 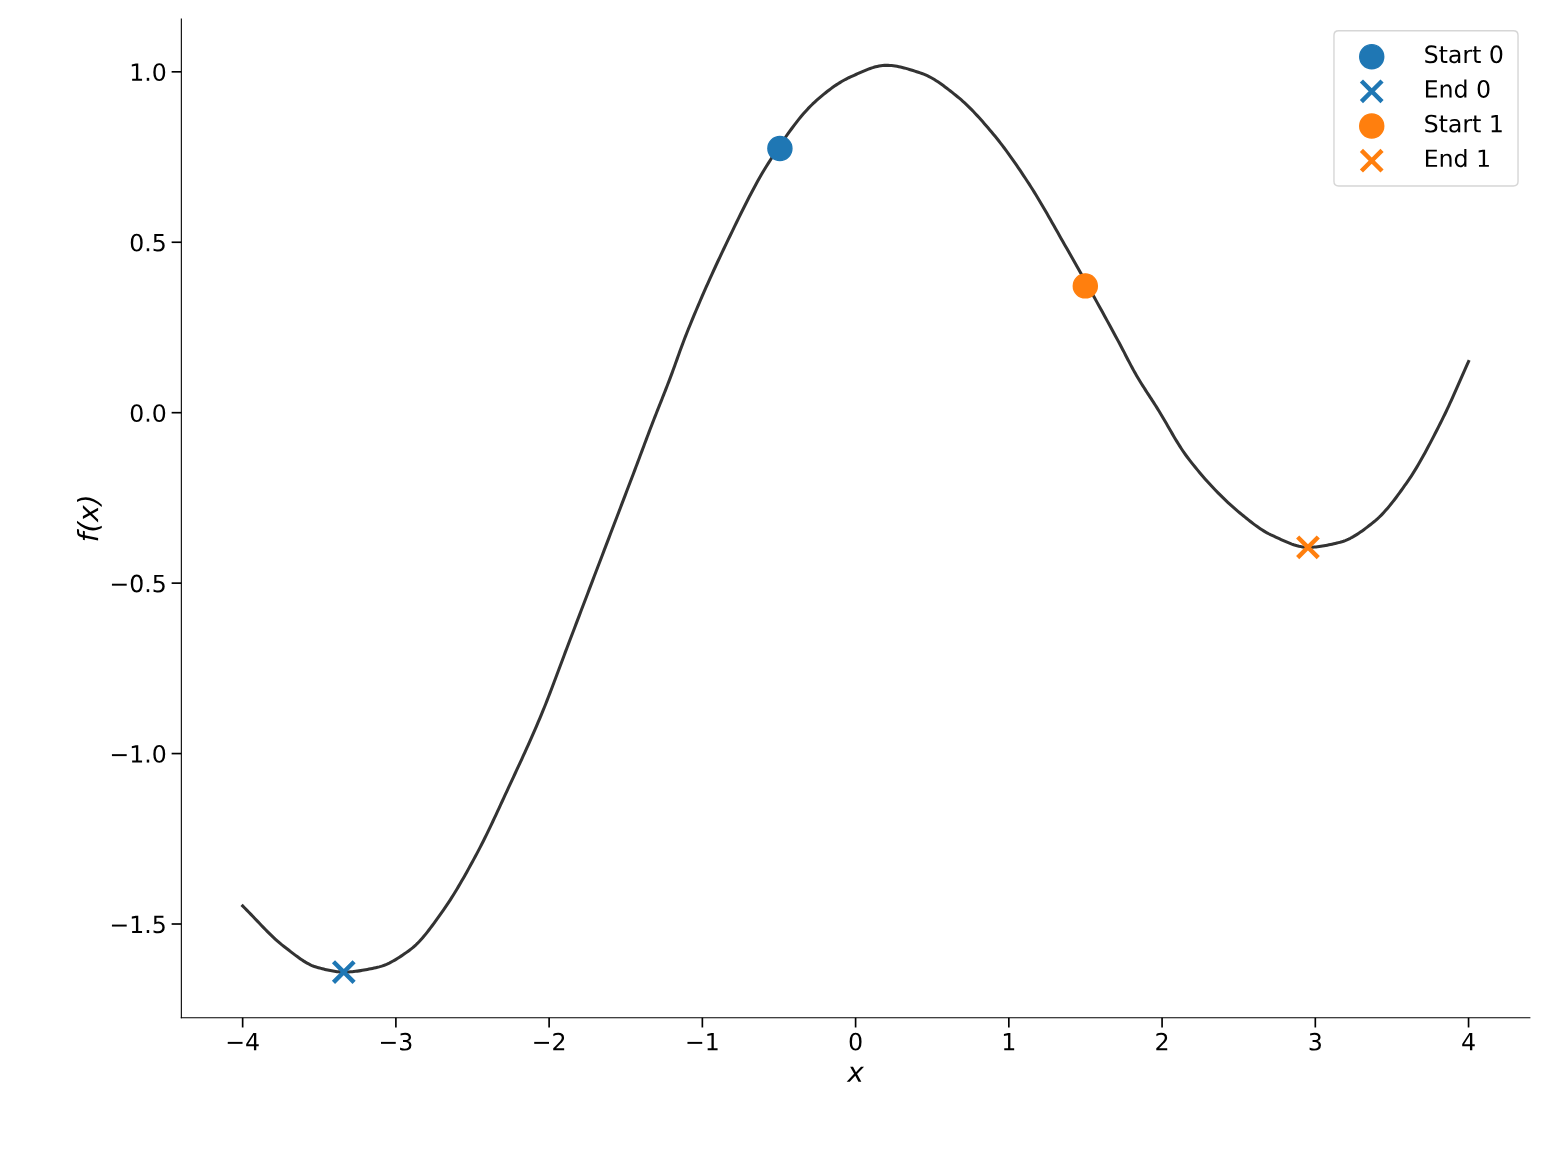 What do you see at coordinates (1009, 1042) in the screenshot?
I see `x-tick-label: 1` at bounding box center [1009, 1042].